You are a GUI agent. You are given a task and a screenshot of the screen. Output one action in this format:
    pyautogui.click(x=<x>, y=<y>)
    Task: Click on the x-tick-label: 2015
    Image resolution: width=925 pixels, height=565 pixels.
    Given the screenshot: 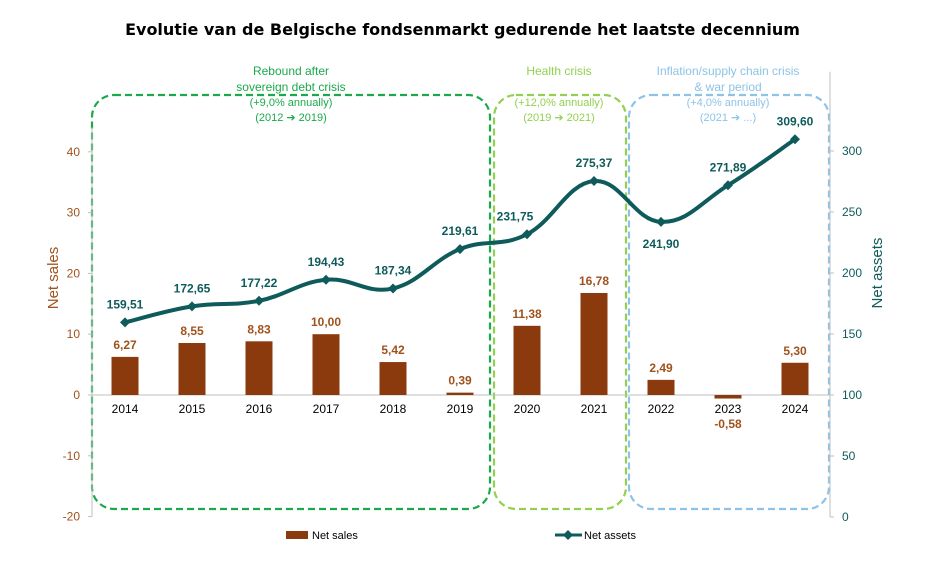 What is the action you would take?
    pyautogui.click(x=192, y=409)
    